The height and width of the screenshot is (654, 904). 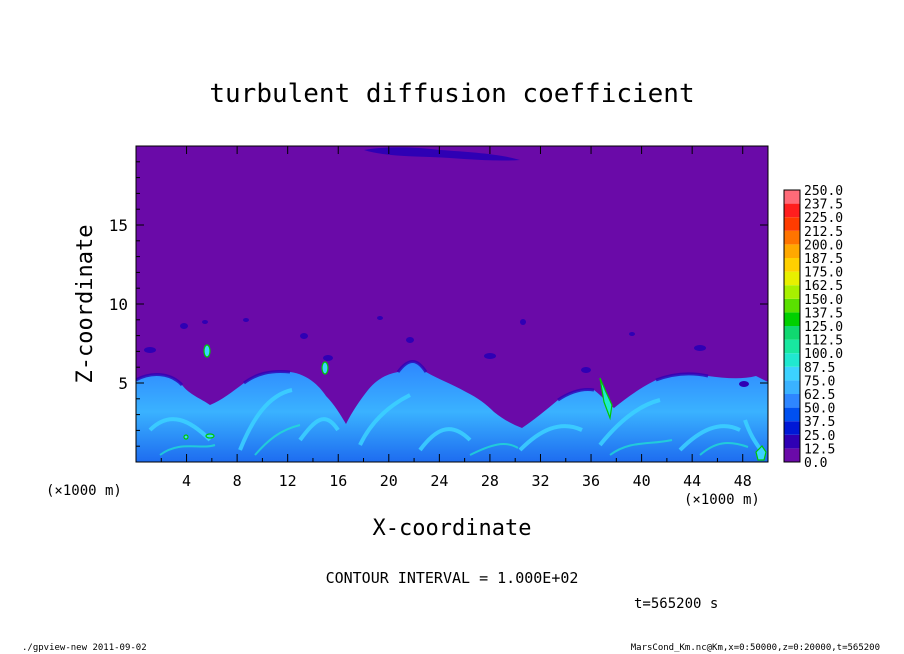 I want to click on upper-band, so click(x=442, y=154).